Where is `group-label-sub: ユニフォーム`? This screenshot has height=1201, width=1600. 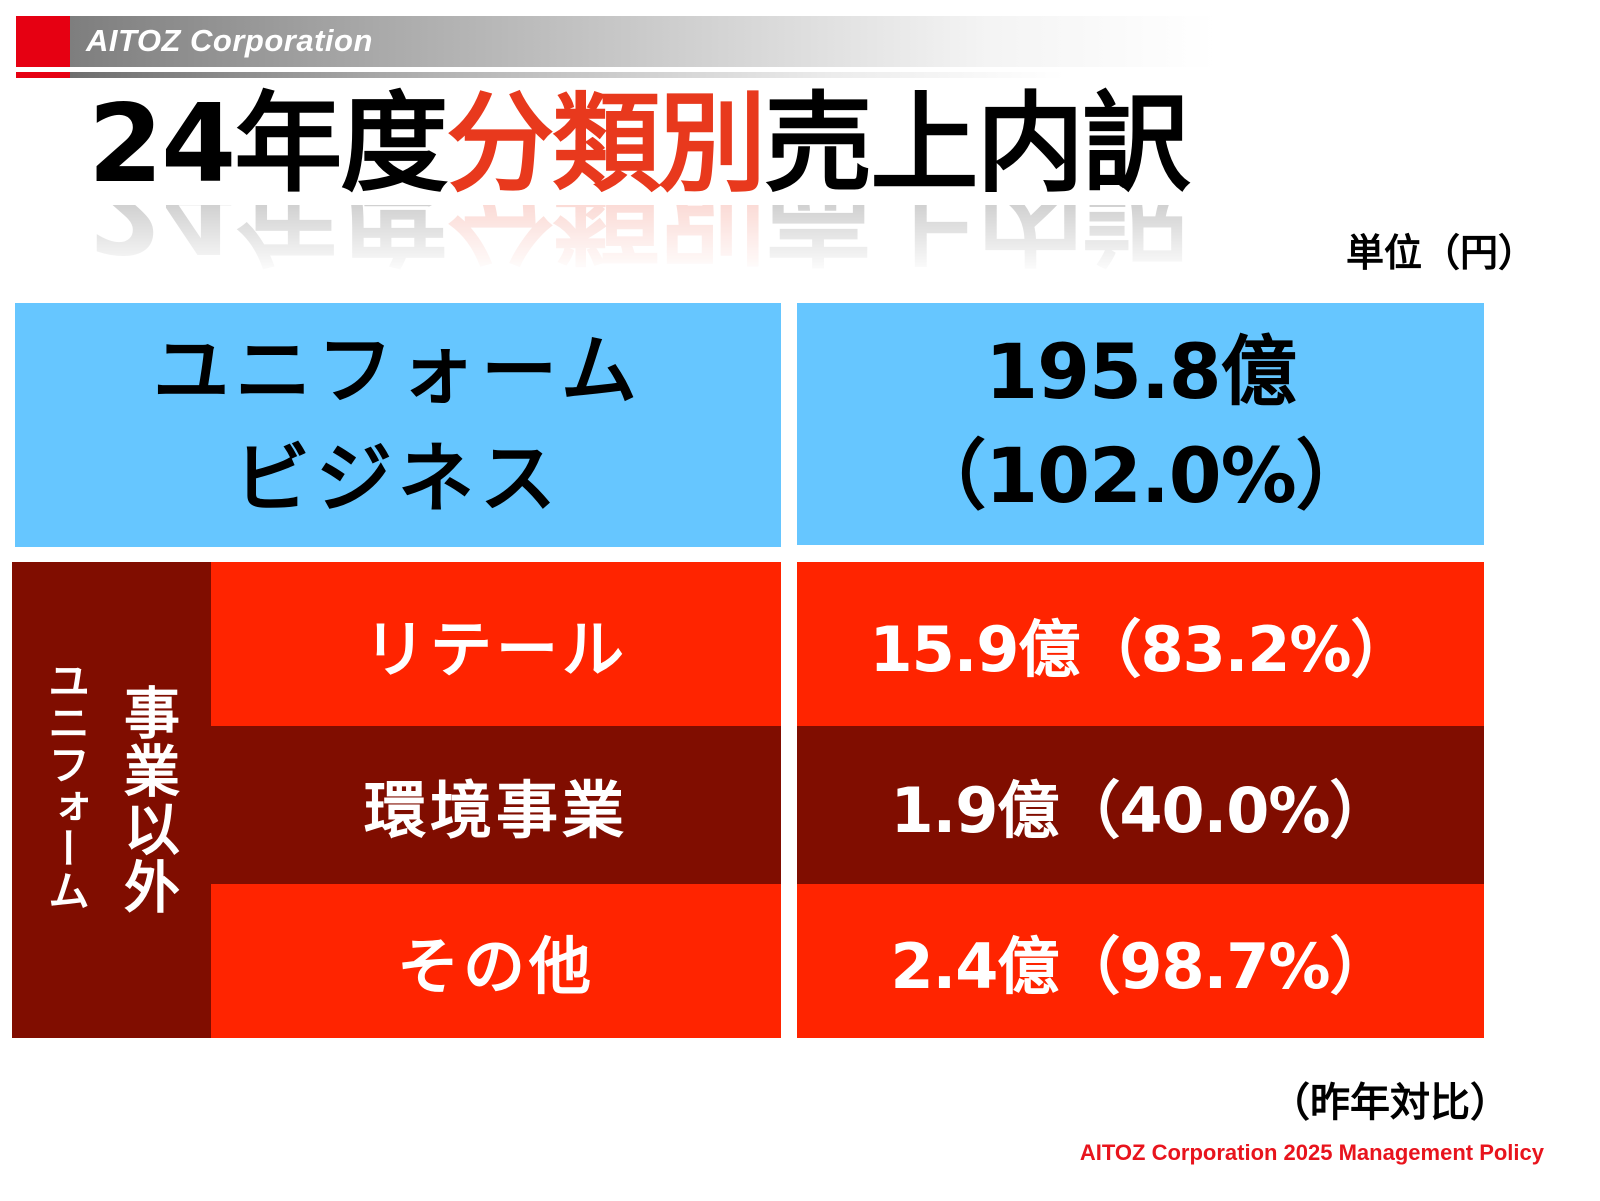
group-label-sub: ユニフォーム is located at coordinates (66, 785).